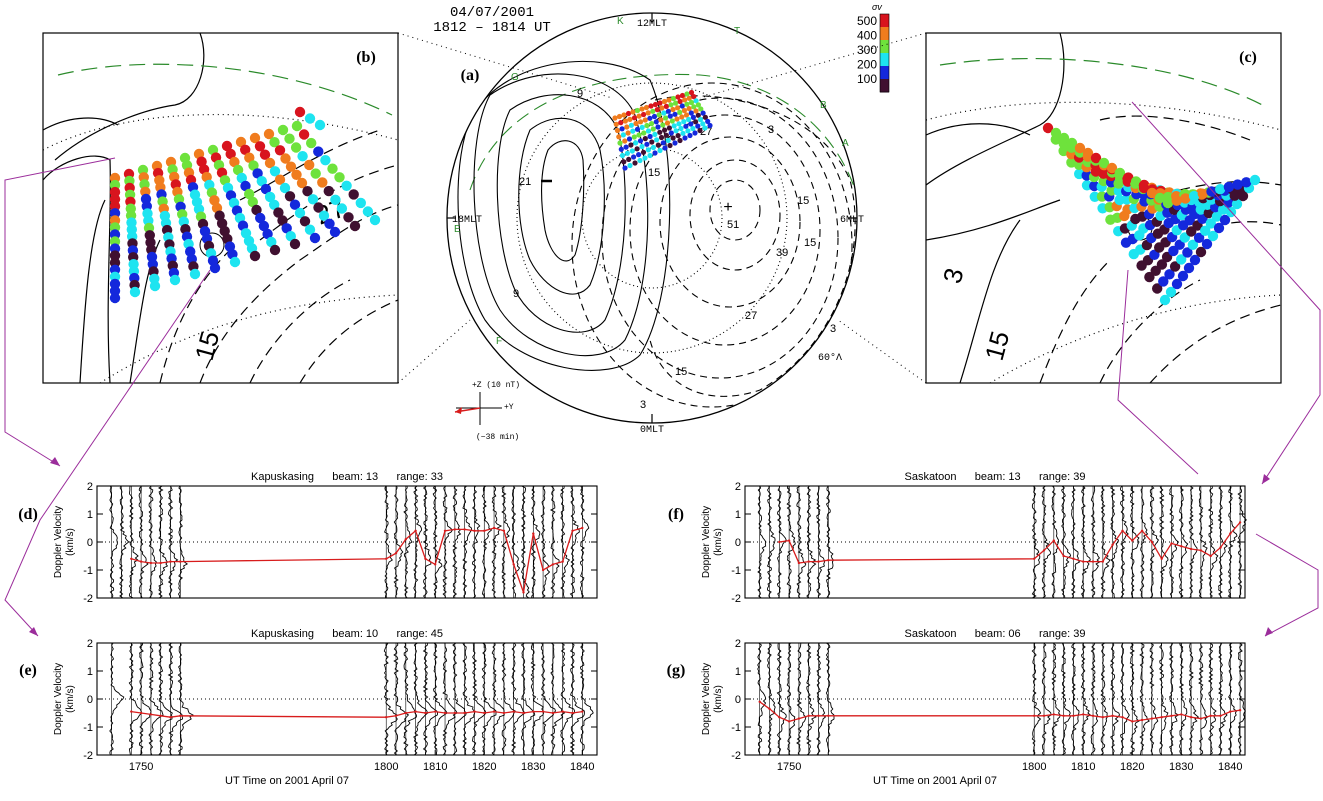 This screenshot has height=801, width=1323. What do you see at coordinates (470, 75) in the screenshot?
I see `panel-a-label: (a)` at bounding box center [470, 75].